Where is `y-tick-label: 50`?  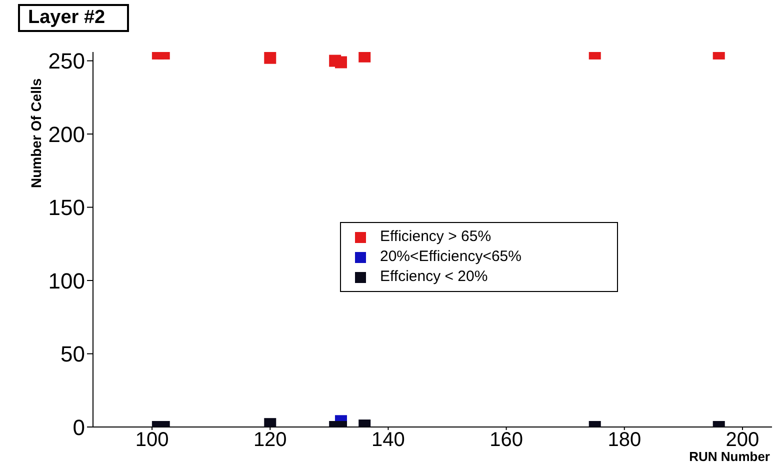 y-tick-label: 50 is located at coordinates (72, 354).